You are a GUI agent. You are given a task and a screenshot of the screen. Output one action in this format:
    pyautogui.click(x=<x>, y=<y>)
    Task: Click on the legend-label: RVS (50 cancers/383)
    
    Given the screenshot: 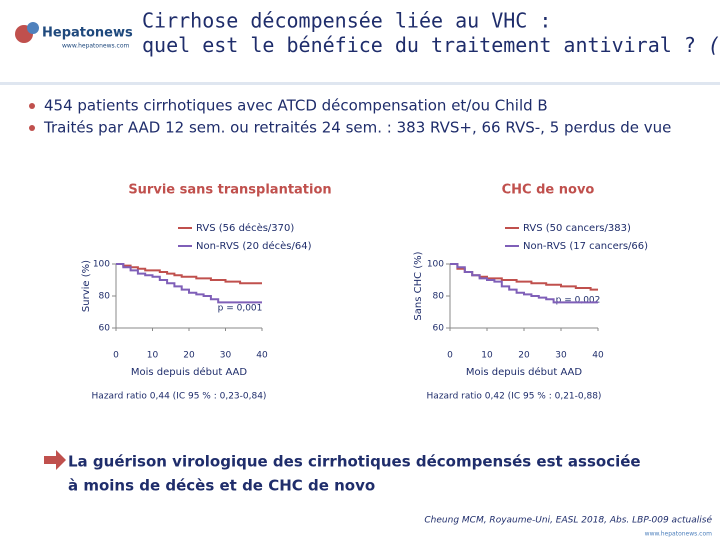 What is the action you would take?
    pyautogui.click(x=577, y=228)
    